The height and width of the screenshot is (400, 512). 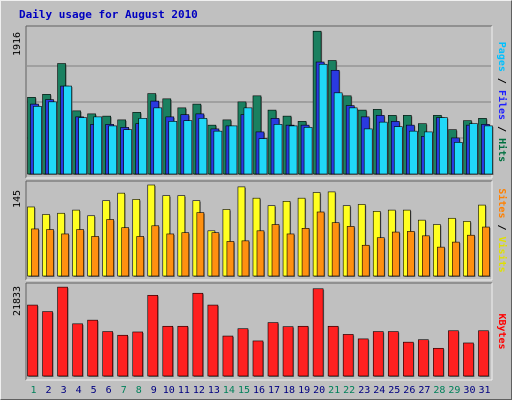 What do you see at coordinates (289, 390) in the screenshot?
I see `tick-label-day-18: 18` at bounding box center [289, 390].